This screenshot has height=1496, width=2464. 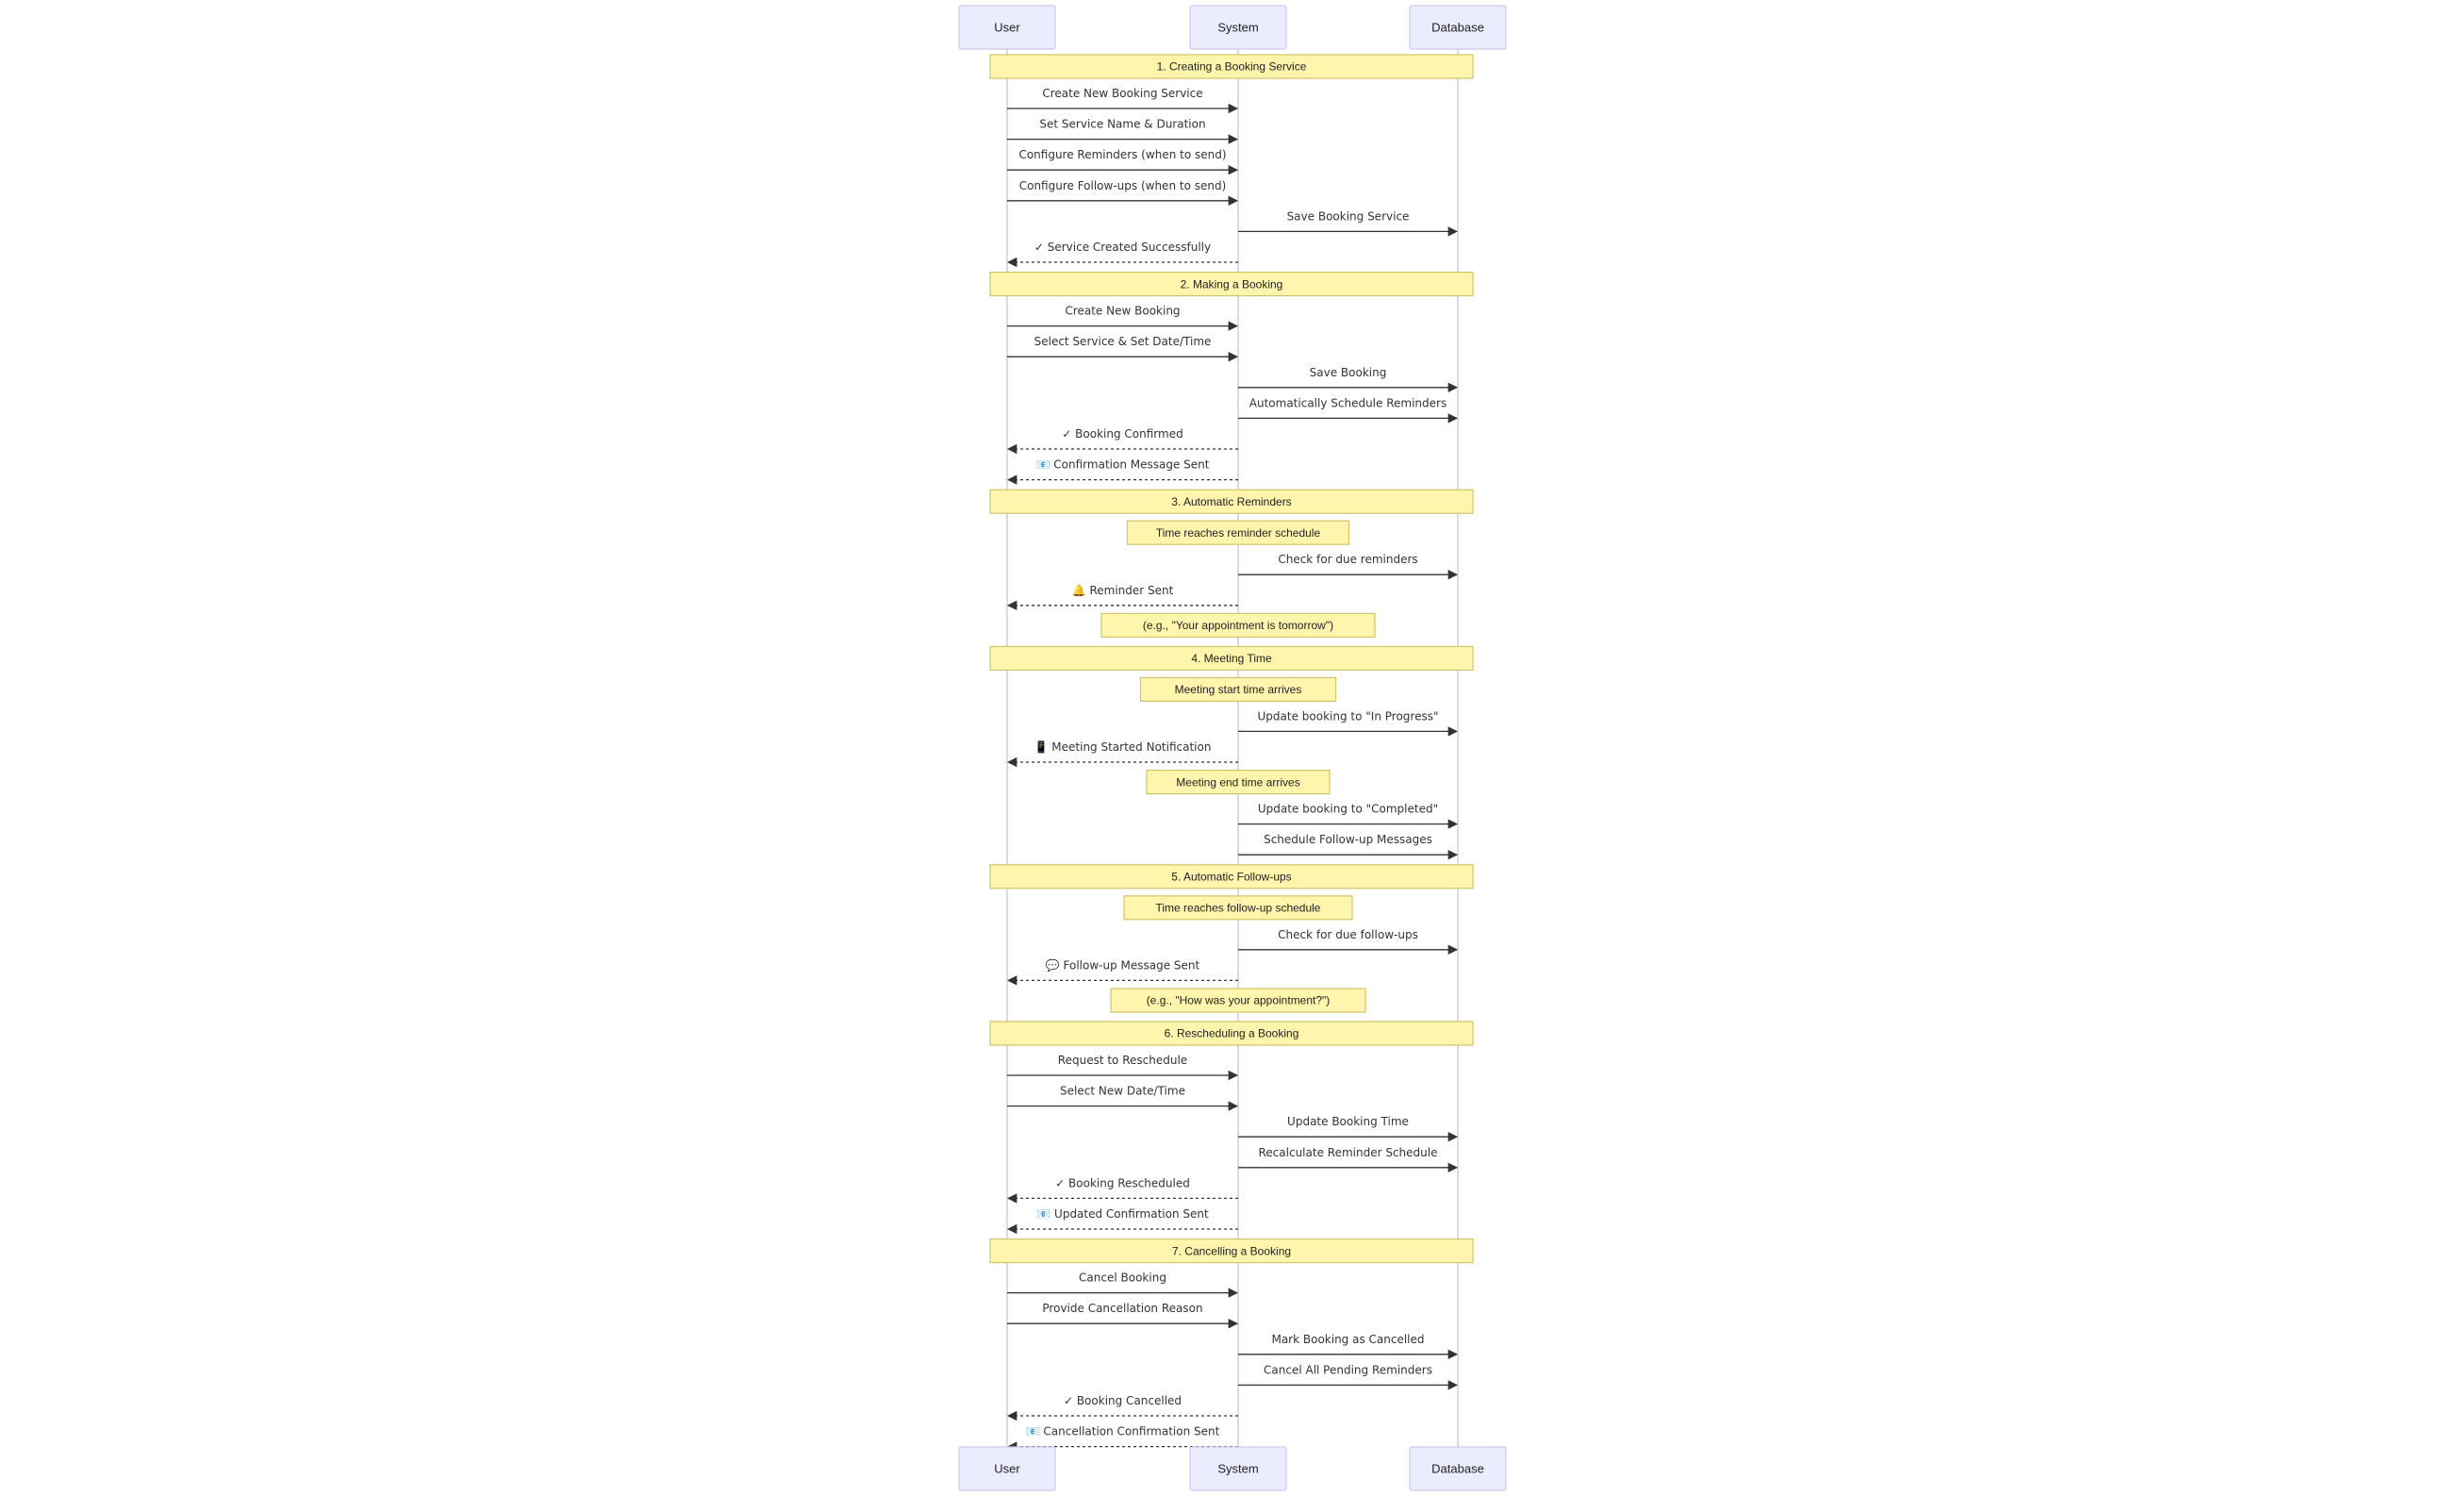 I want to click on message: 📧 Updated Confirmation Sent, so click(x=1122, y=1221).